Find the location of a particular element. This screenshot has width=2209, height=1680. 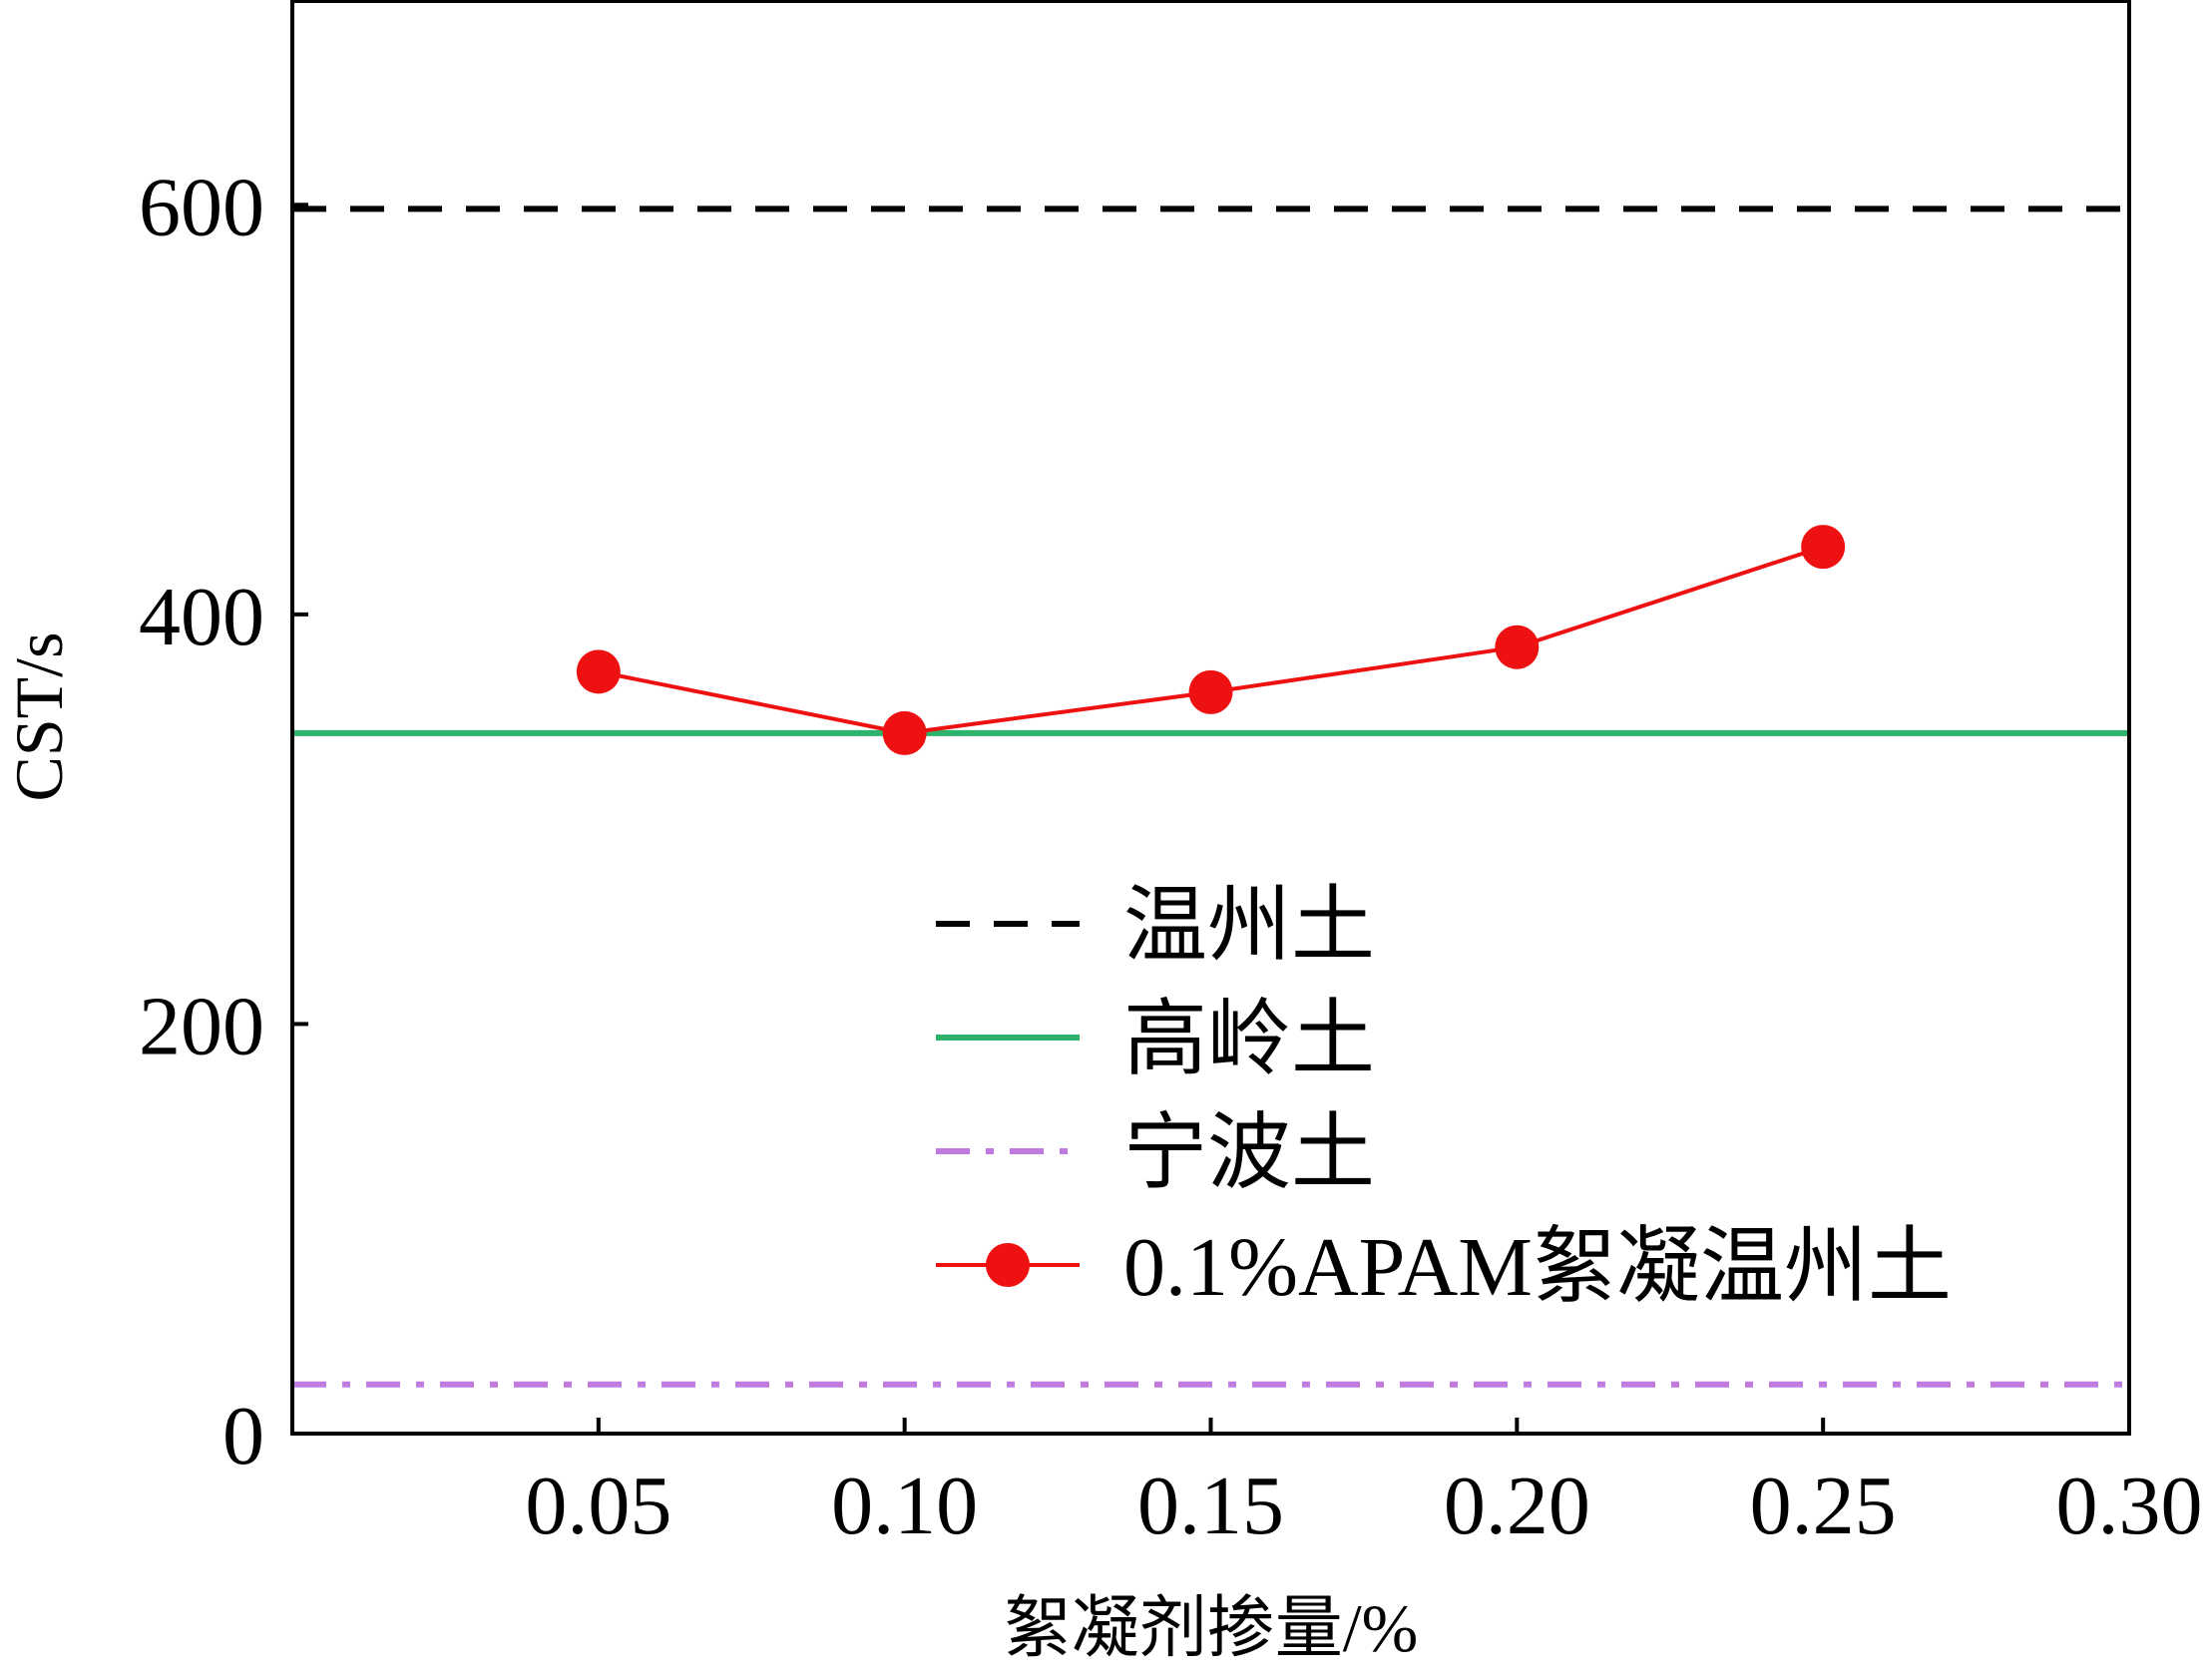

legend-label-4: 0.1%APAM絮凝温州土 is located at coordinates (1538, 1267).